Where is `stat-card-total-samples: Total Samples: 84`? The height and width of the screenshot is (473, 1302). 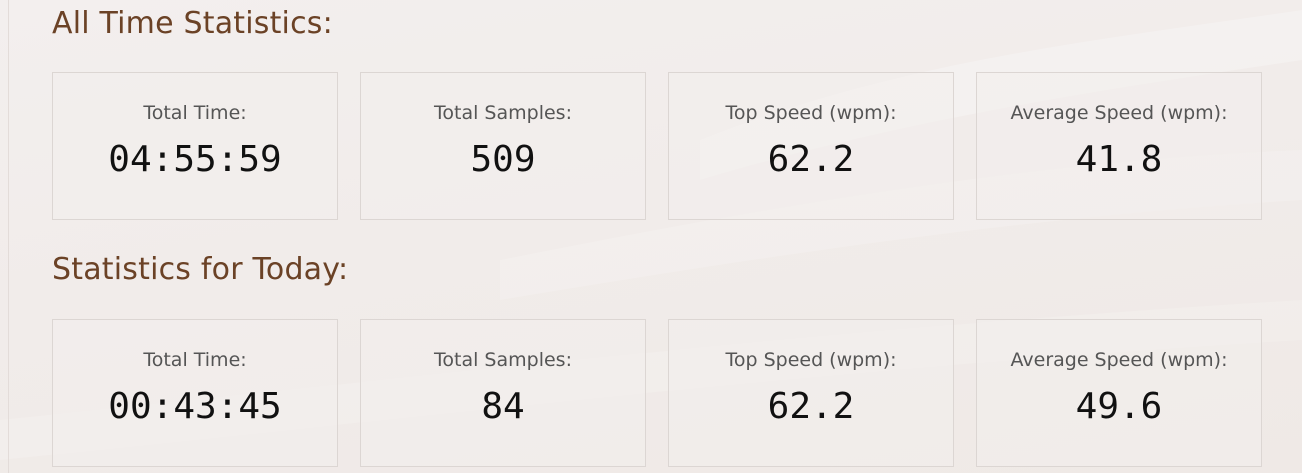
stat-card-total-samples: Total Samples: 84 is located at coordinates (503, 393).